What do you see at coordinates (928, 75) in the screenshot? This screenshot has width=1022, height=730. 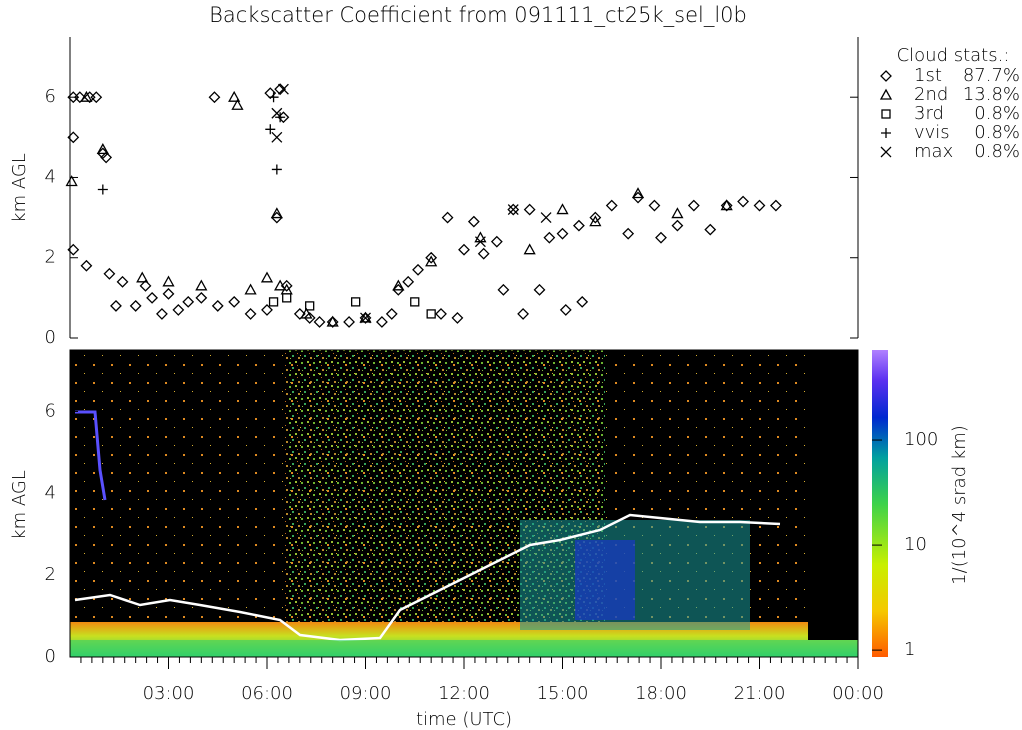 I see `legend-label: 1st` at bounding box center [928, 75].